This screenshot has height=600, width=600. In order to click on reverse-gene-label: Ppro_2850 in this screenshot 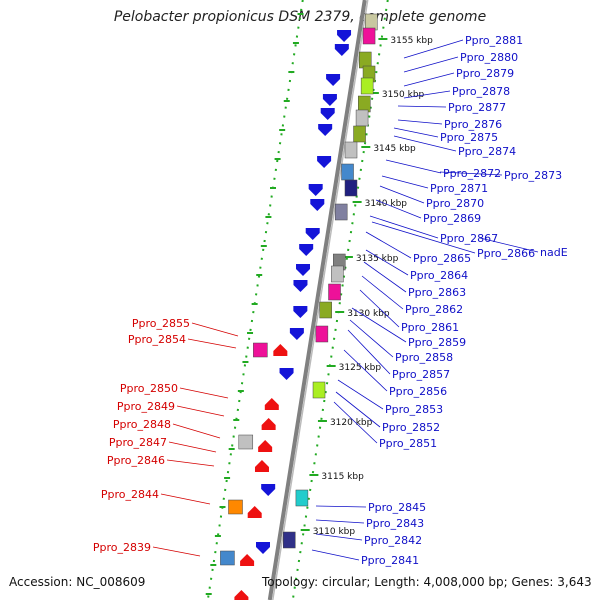, I will do `click(149, 388)`.